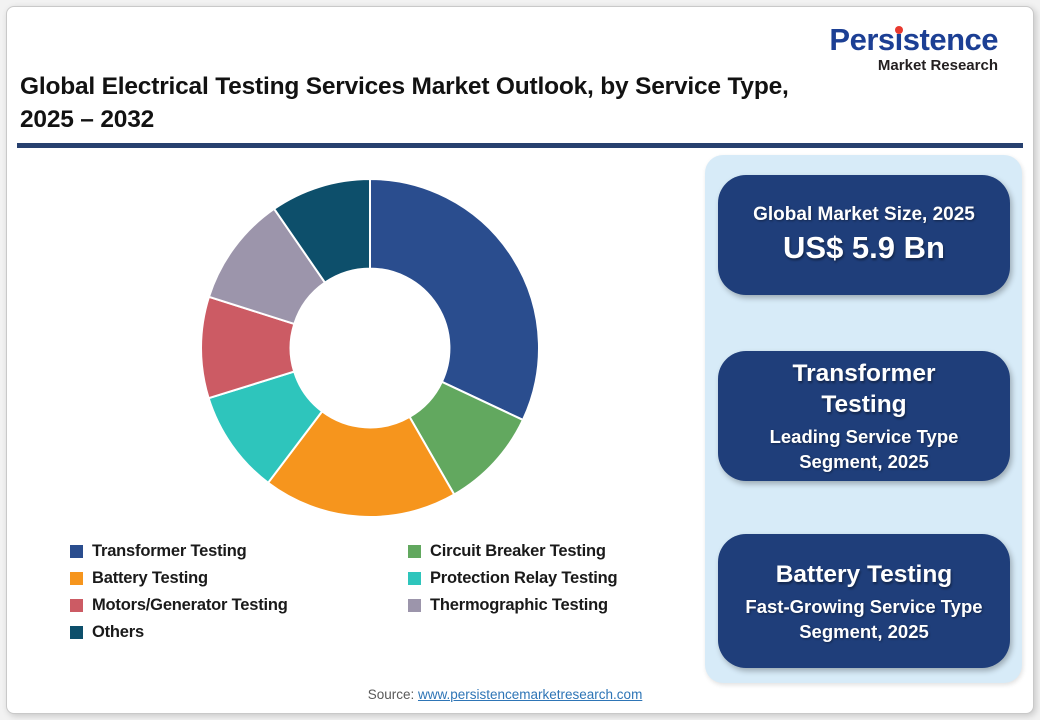 The image size is (1040, 720). I want to click on fast-growing-segment-title: Battery Testing, so click(864, 574).